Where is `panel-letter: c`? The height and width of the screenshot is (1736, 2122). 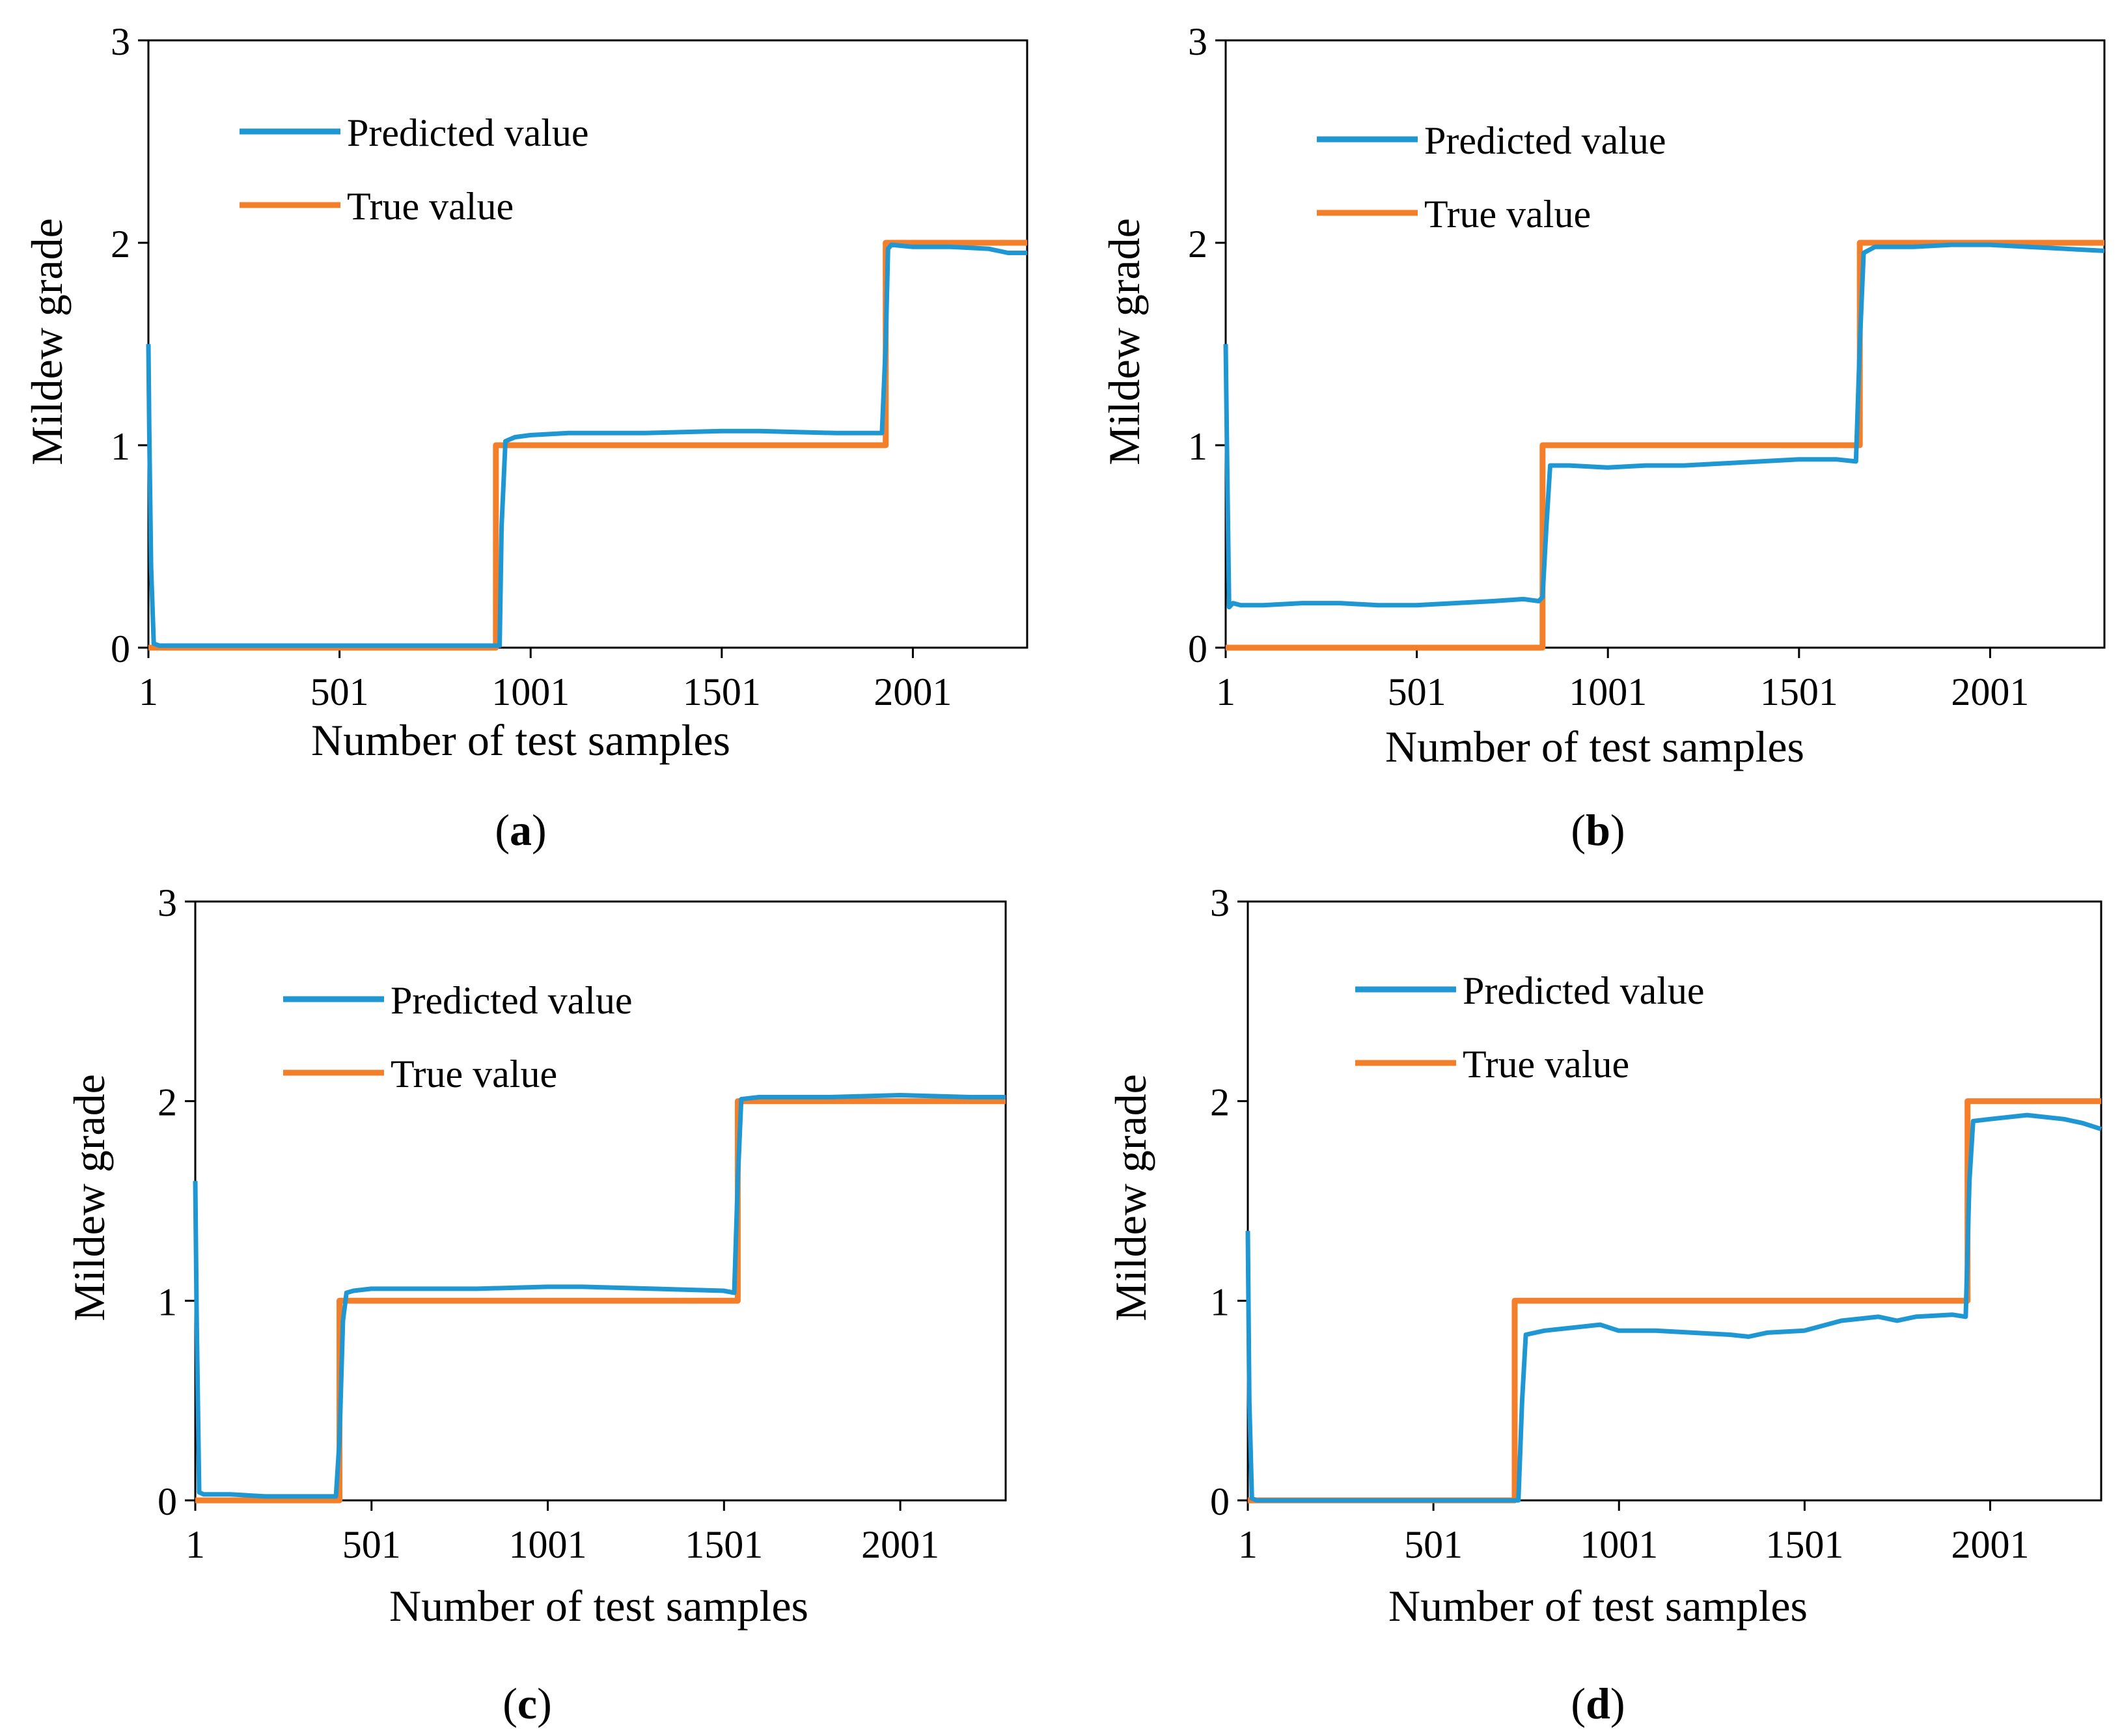
panel-letter: c is located at coordinates (527, 1704).